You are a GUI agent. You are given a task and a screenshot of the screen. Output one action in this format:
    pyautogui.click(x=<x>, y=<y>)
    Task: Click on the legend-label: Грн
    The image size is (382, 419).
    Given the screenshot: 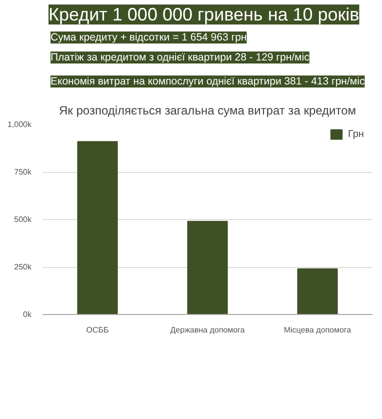 What is the action you would take?
    pyautogui.click(x=356, y=134)
    